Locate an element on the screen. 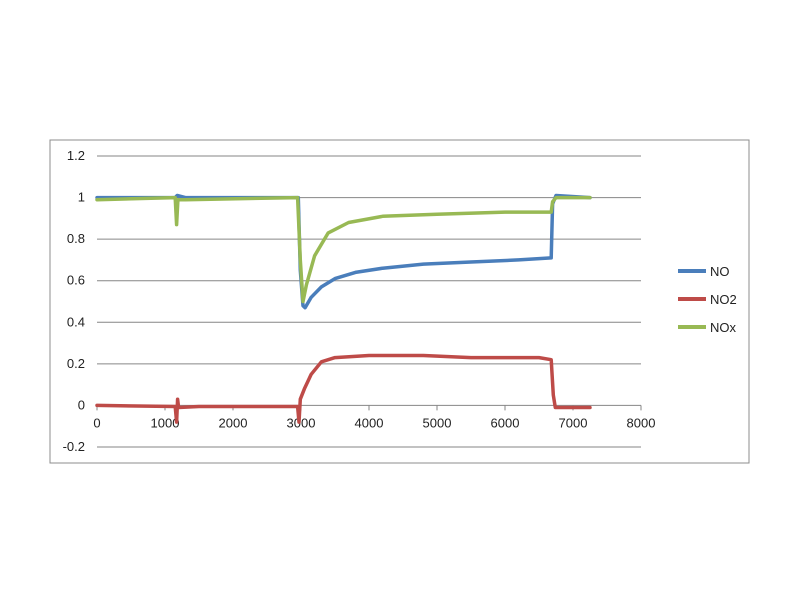 This screenshot has height=601, width=800. x-tick-label: 8000 is located at coordinates (641, 422).